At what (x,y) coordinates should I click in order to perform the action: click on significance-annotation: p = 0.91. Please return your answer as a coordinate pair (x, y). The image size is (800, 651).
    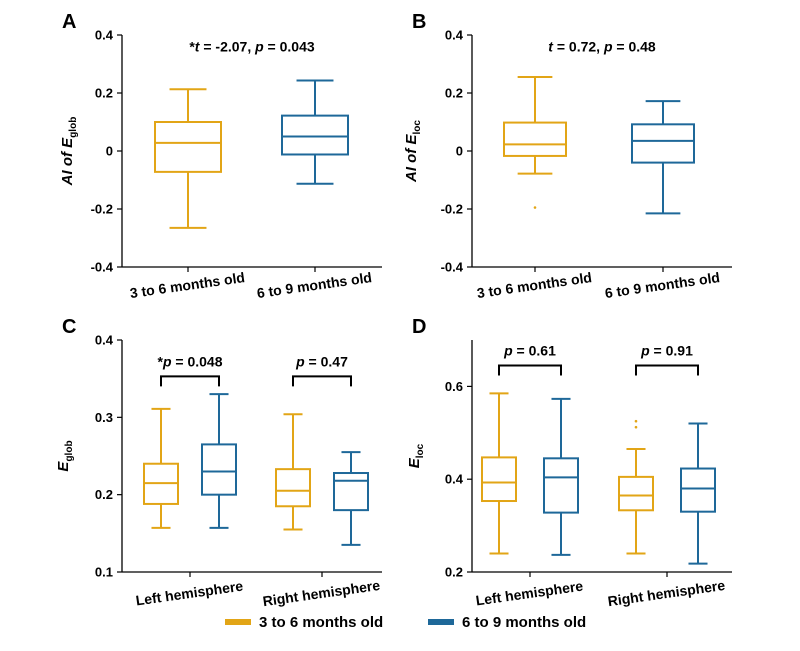
    Looking at the image, I should click on (667, 359).